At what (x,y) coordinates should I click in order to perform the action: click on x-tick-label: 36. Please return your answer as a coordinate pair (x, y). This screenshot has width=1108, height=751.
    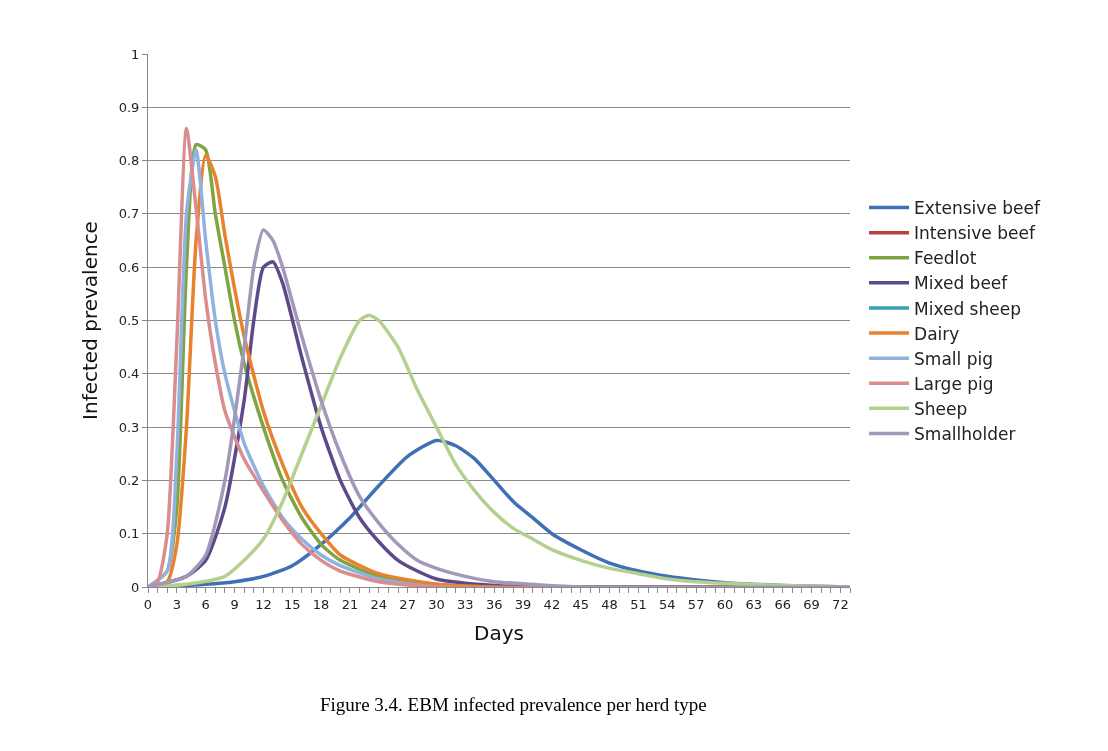
    Looking at the image, I should click on (494, 604).